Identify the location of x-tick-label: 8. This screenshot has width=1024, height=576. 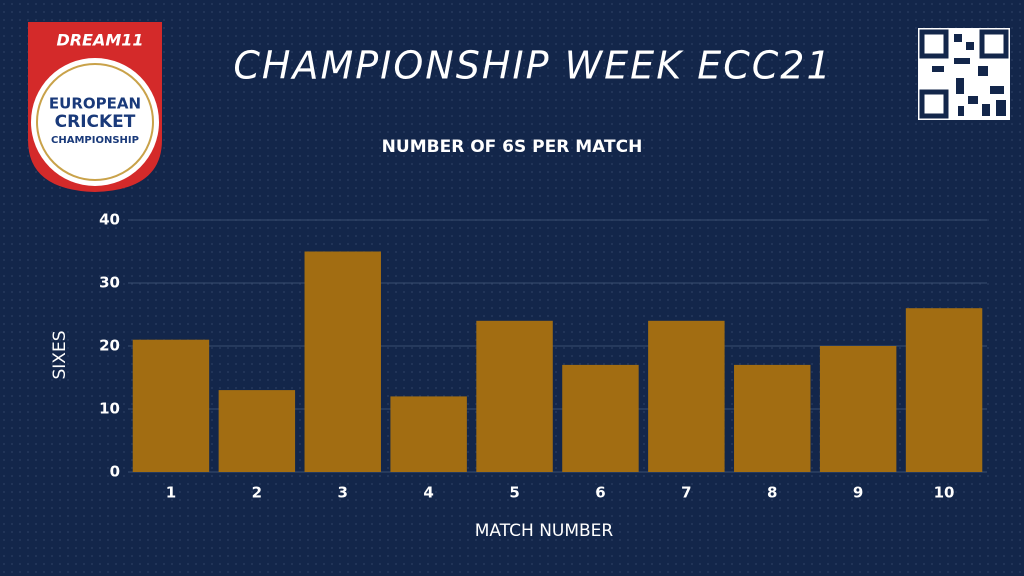
(772, 493).